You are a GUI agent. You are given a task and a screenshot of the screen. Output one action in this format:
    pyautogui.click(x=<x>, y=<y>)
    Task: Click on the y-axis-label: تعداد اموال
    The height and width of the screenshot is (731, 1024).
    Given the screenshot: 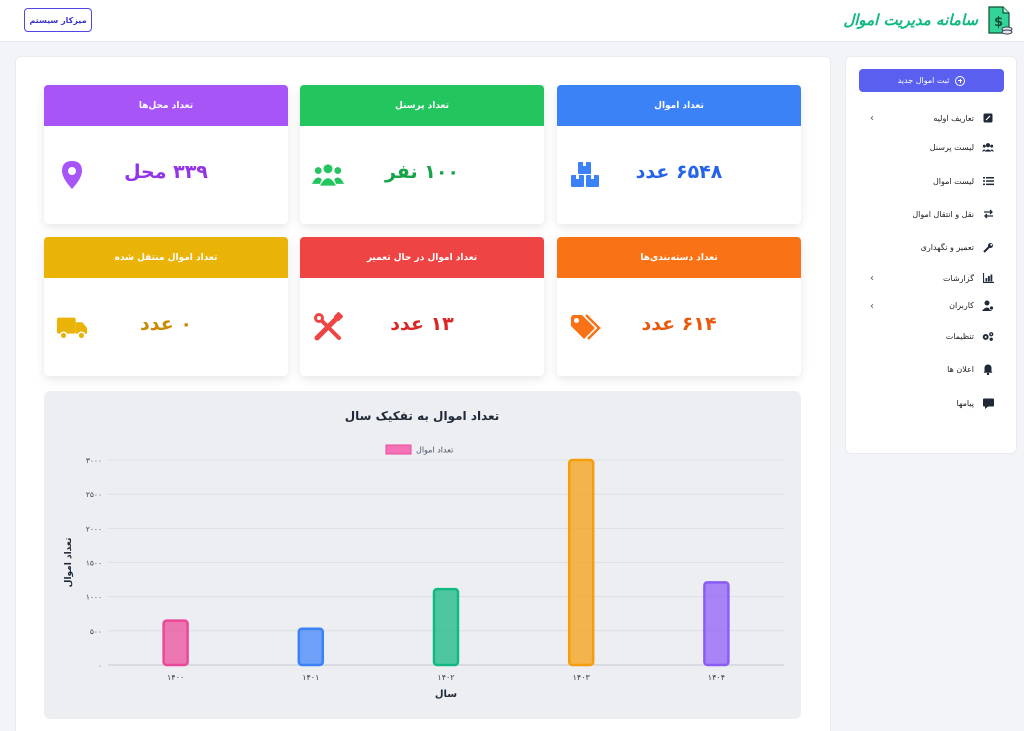 What is the action you would take?
    pyautogui.click(x=69, y=563)
    